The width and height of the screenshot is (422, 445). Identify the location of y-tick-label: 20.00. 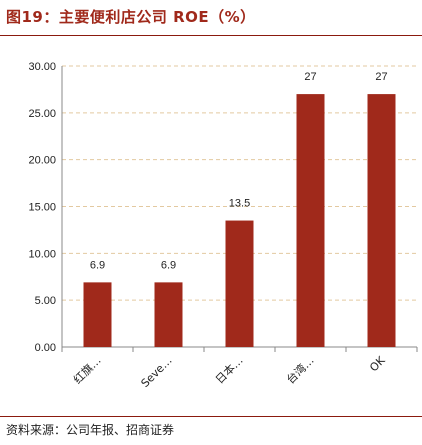
(42, 161).